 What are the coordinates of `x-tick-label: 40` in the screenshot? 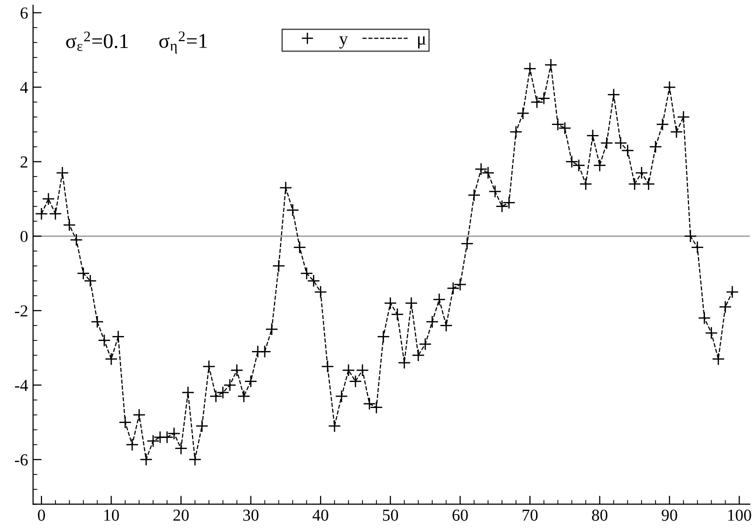 It's located at (320, 515).